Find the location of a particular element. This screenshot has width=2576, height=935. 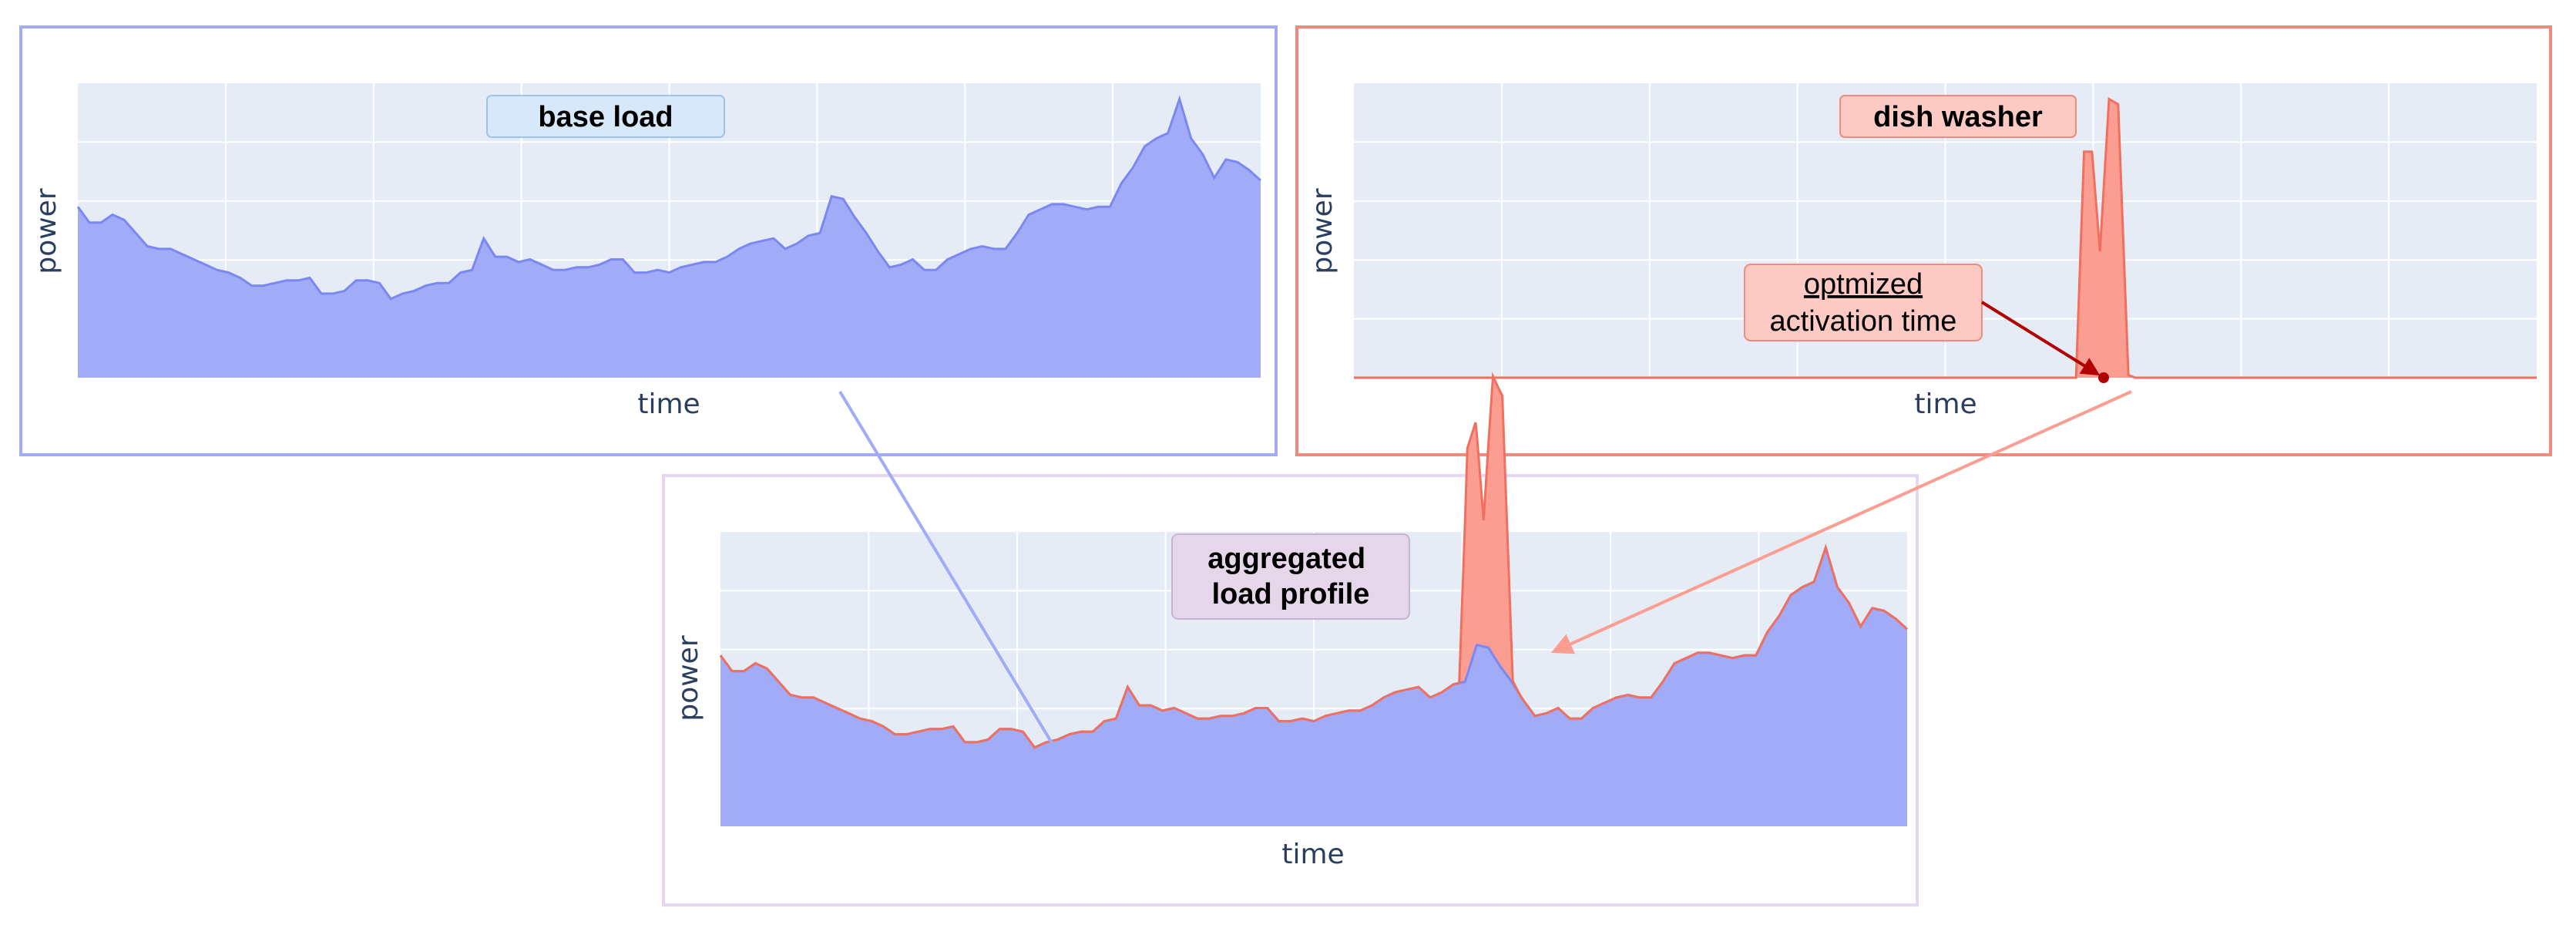

activation-annotation-line1: optmized is located at coordinates (1863, 284).